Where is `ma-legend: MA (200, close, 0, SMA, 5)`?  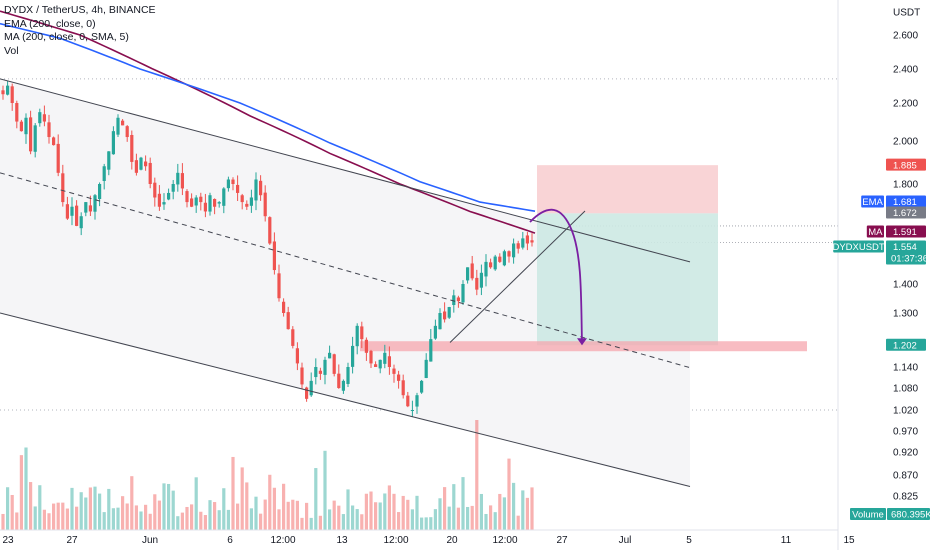
ma-legend: MA (200, close, 0, SMA, 5) is located at coordinates (66, 37).